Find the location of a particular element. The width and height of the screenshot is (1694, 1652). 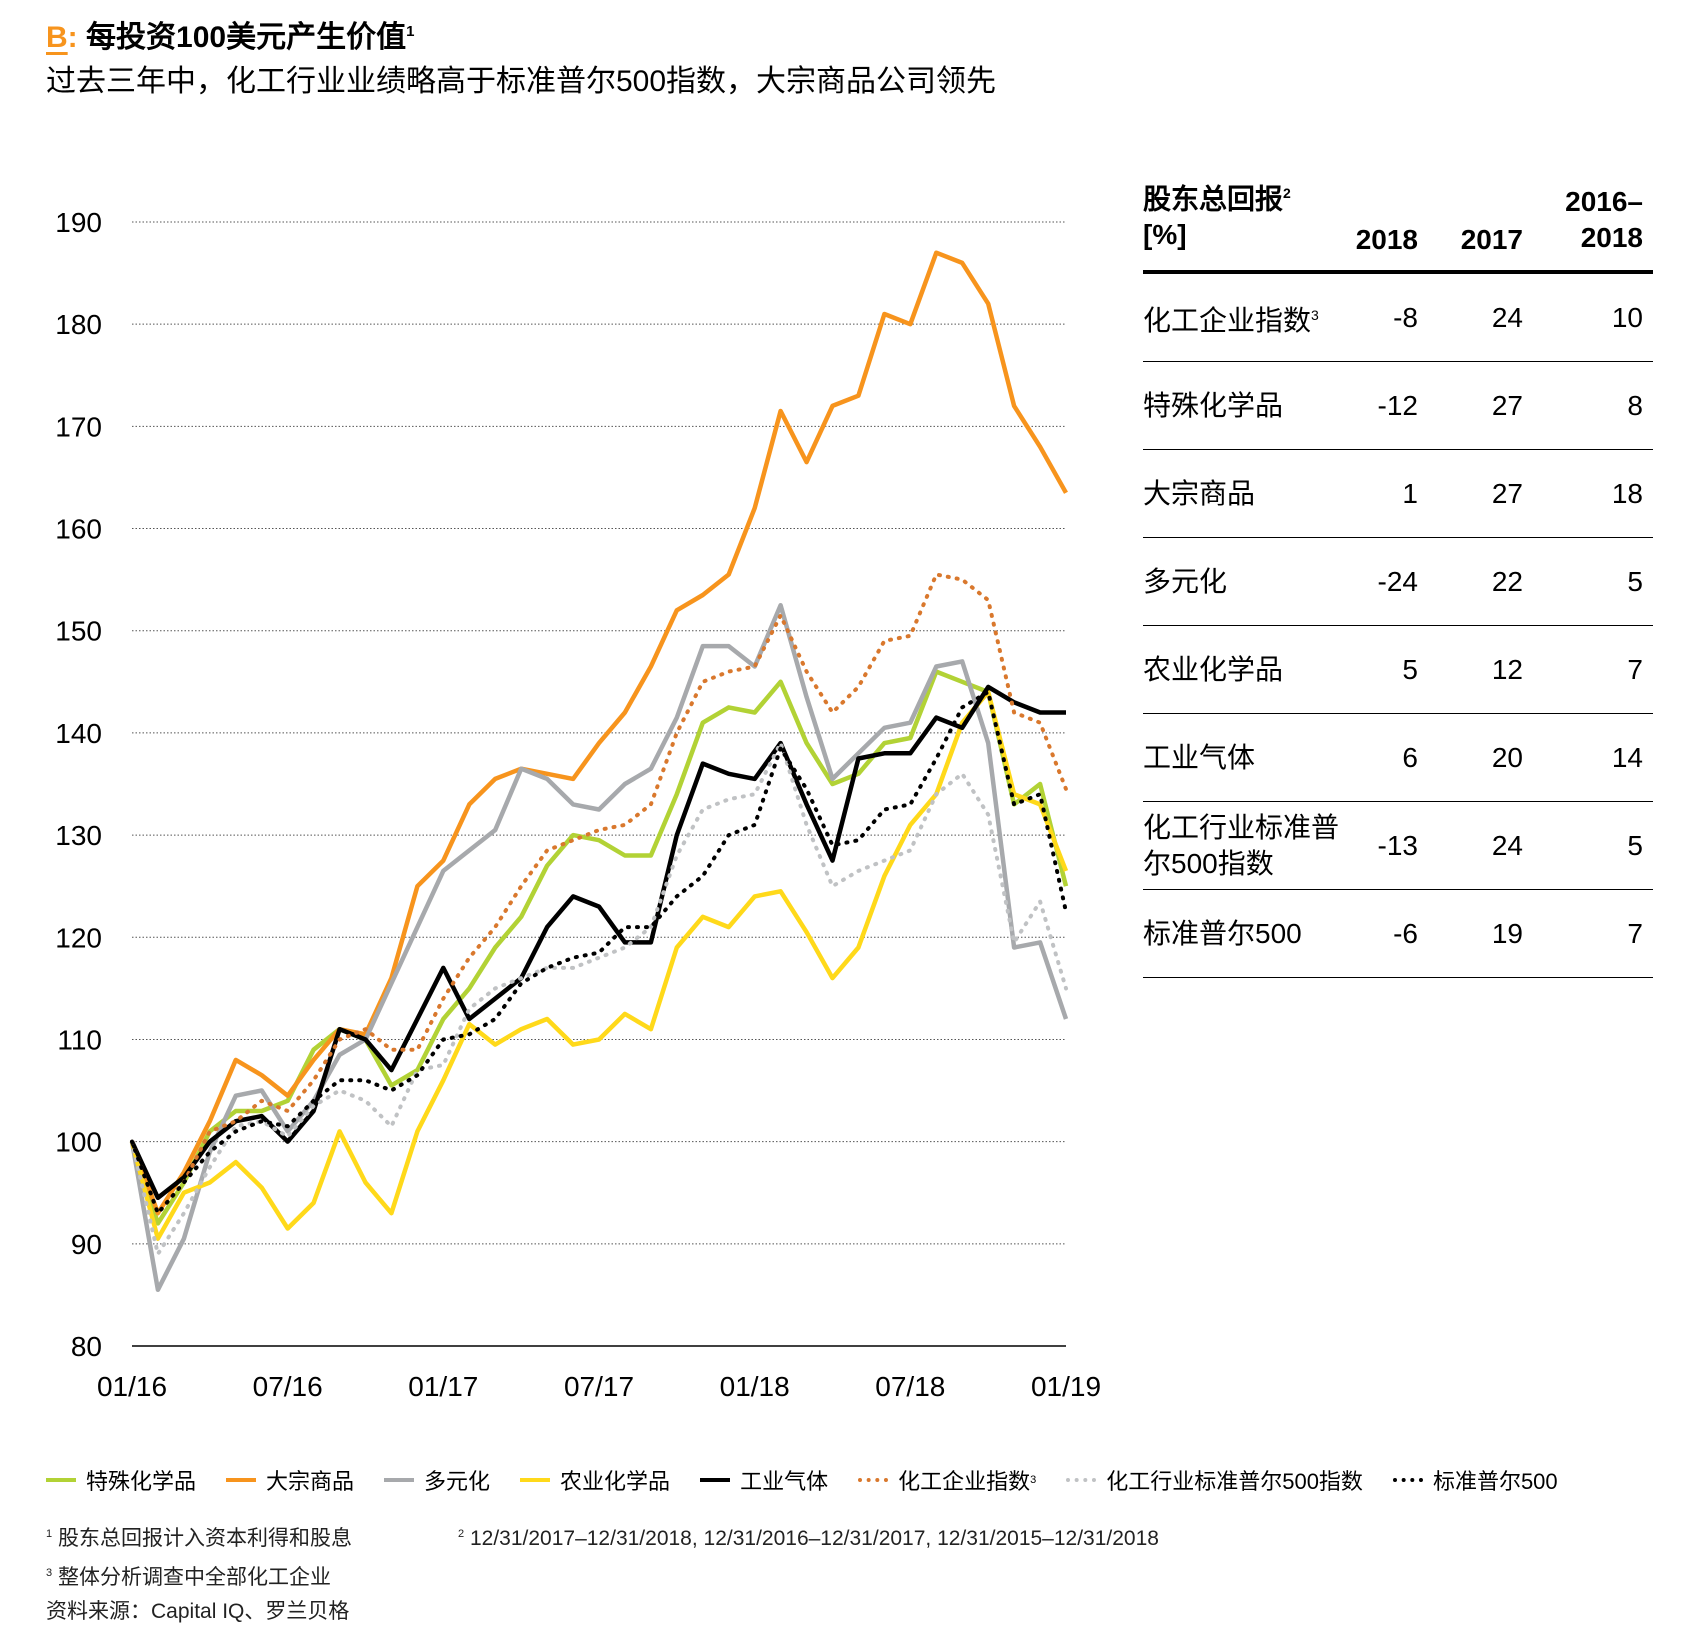

tsr-row-label-text: 特殊化学品 is located at coordinates (1213, 405).